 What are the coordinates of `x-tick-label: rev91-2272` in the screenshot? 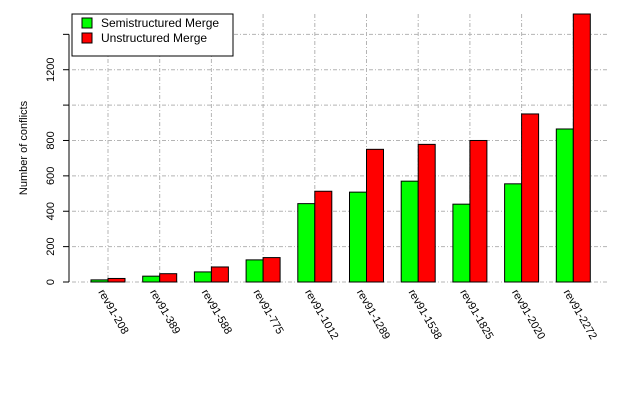 It's located at (580, 315).